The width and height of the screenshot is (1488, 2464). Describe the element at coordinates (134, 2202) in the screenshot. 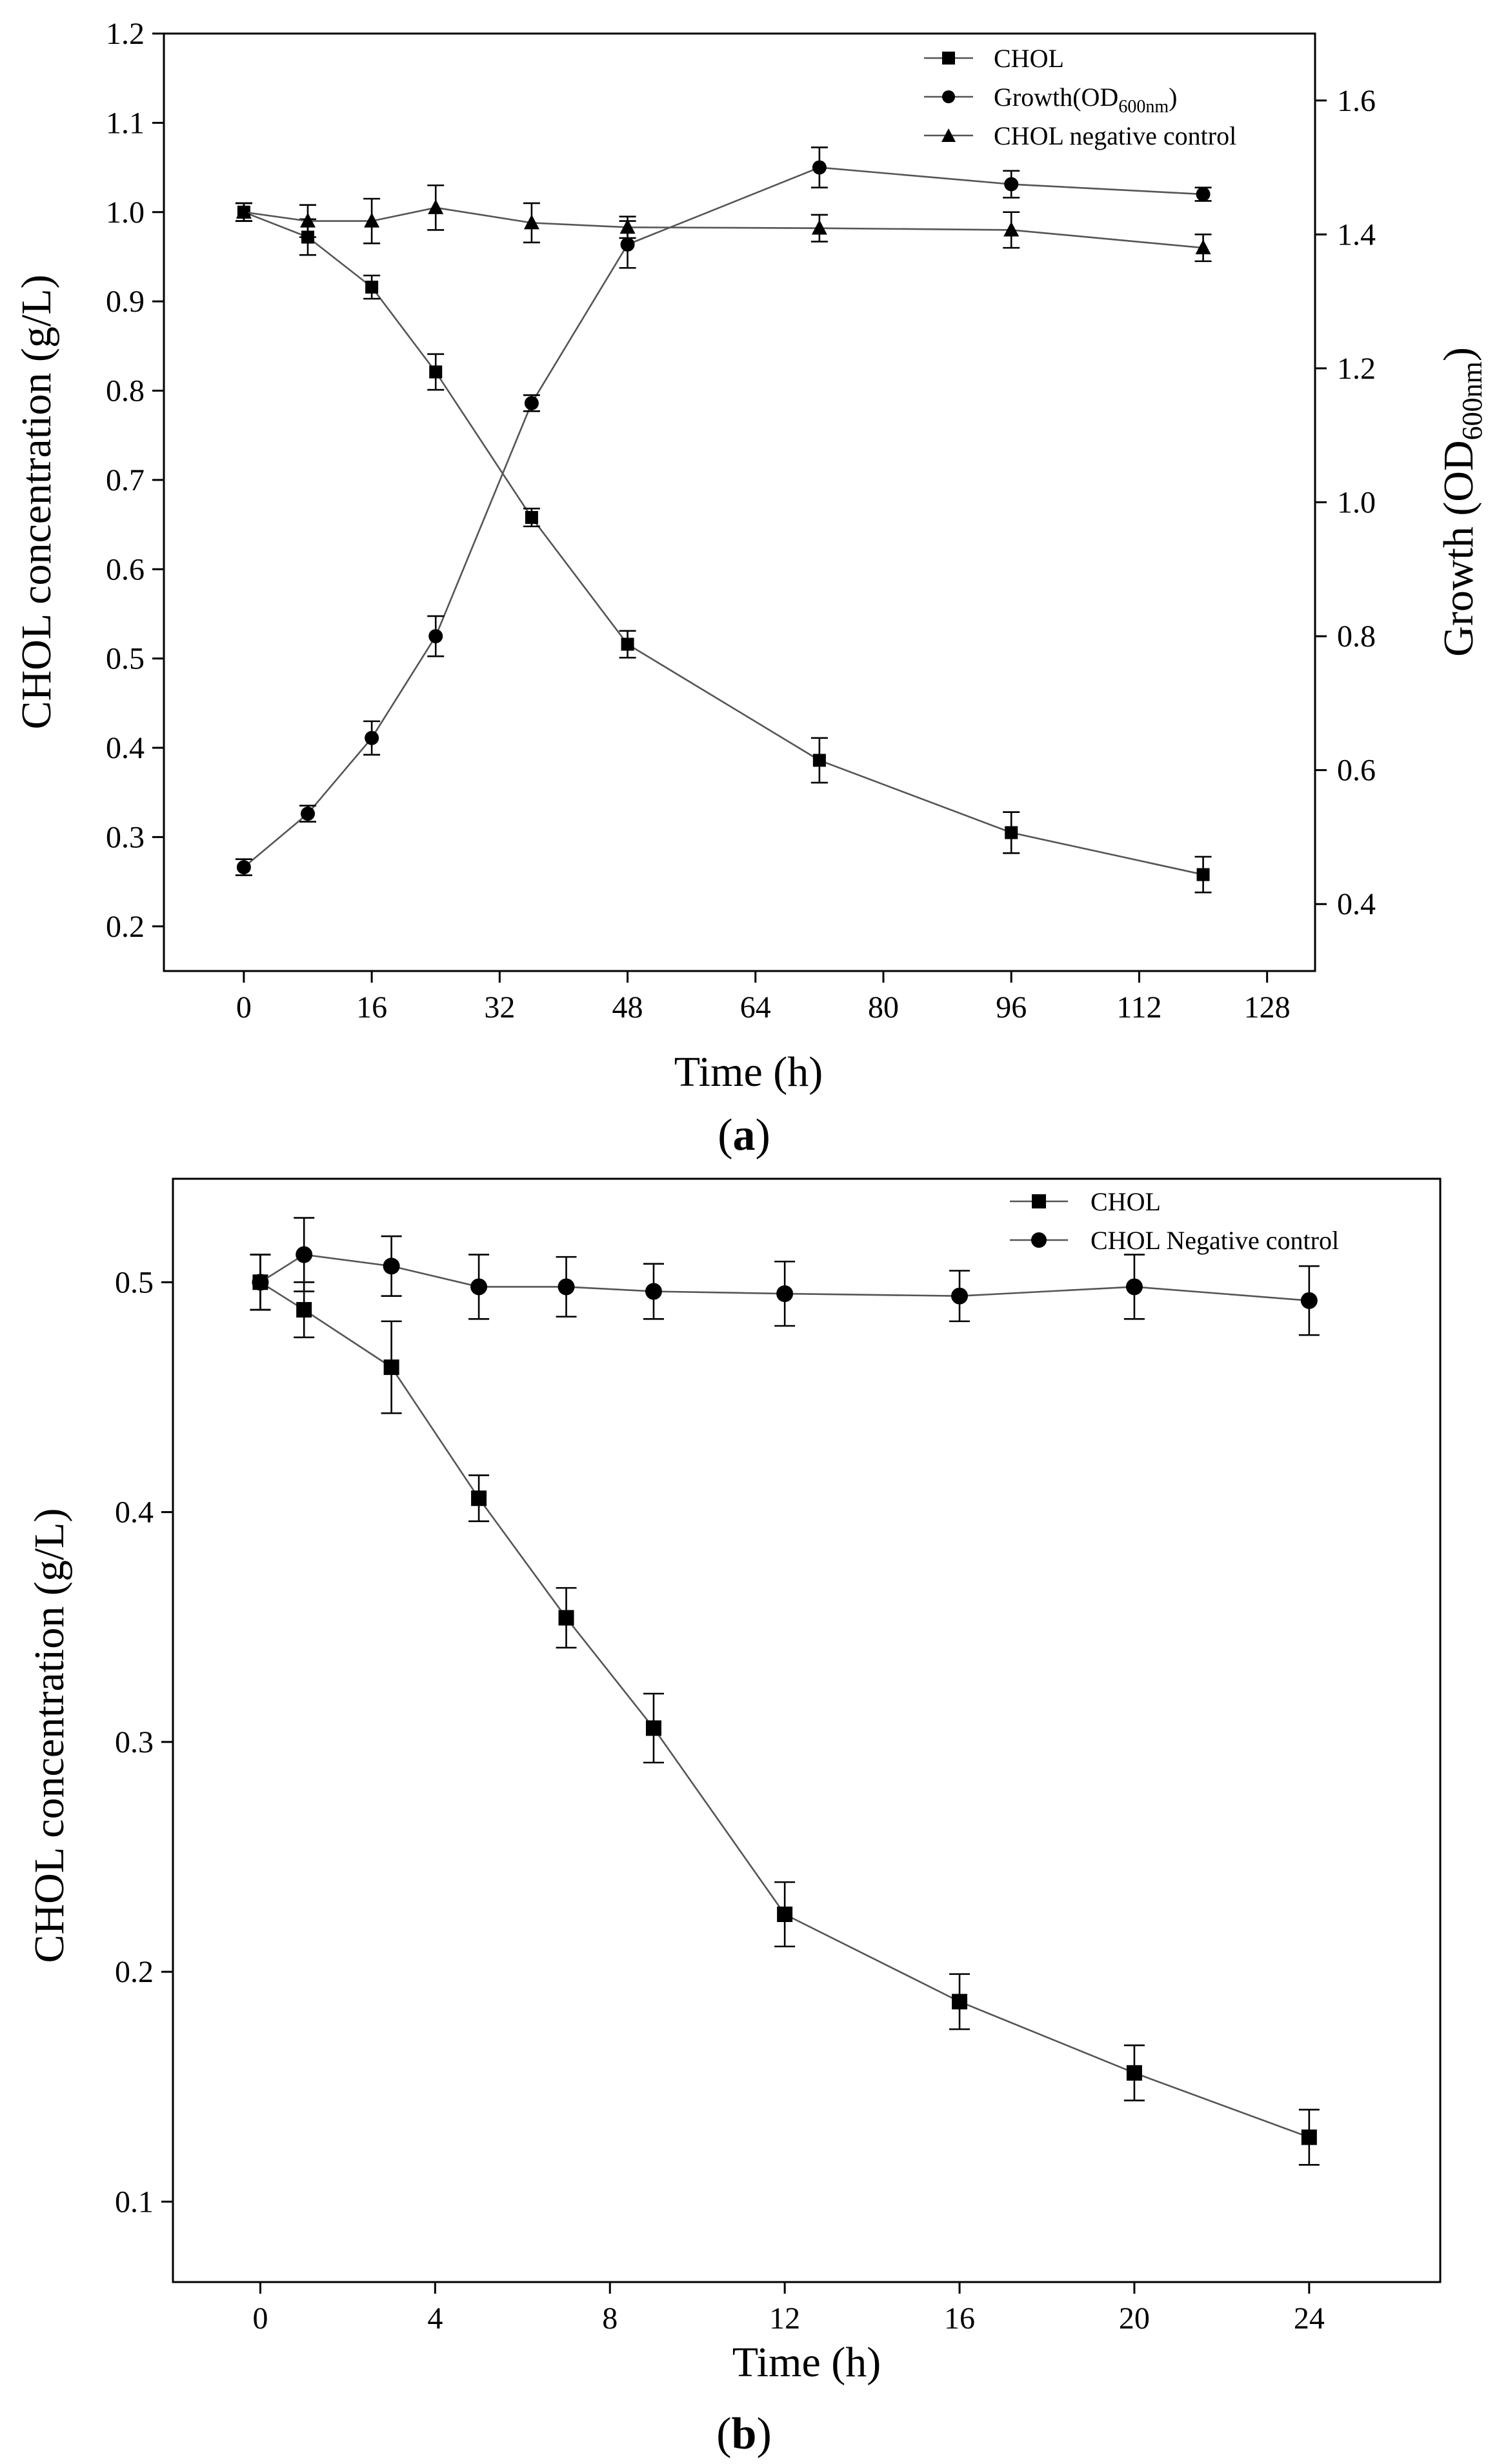

I see `y-tick-label: 0.1` at that location.